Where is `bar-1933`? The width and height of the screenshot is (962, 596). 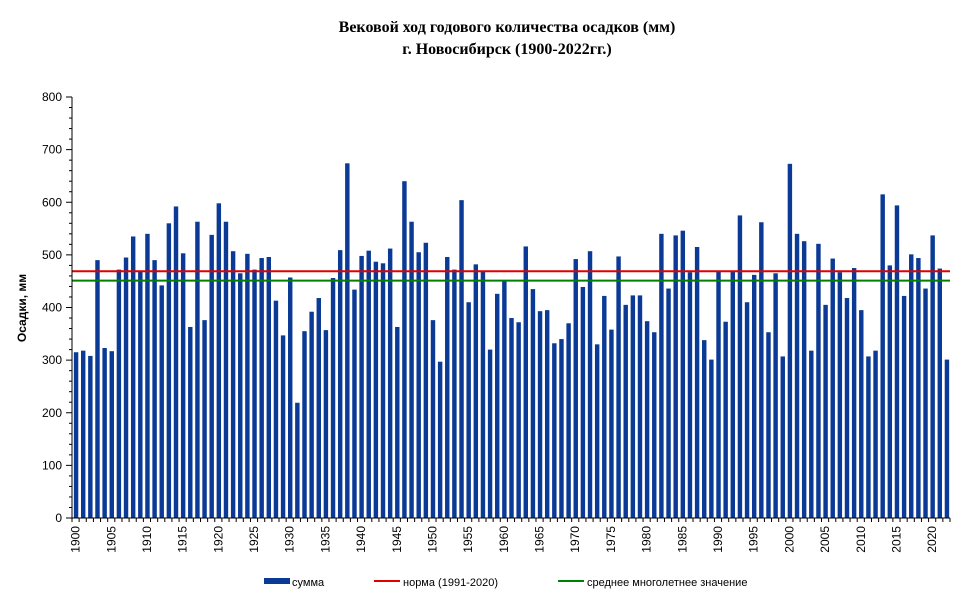 bar-1933 is located at coordinates (311, 414).